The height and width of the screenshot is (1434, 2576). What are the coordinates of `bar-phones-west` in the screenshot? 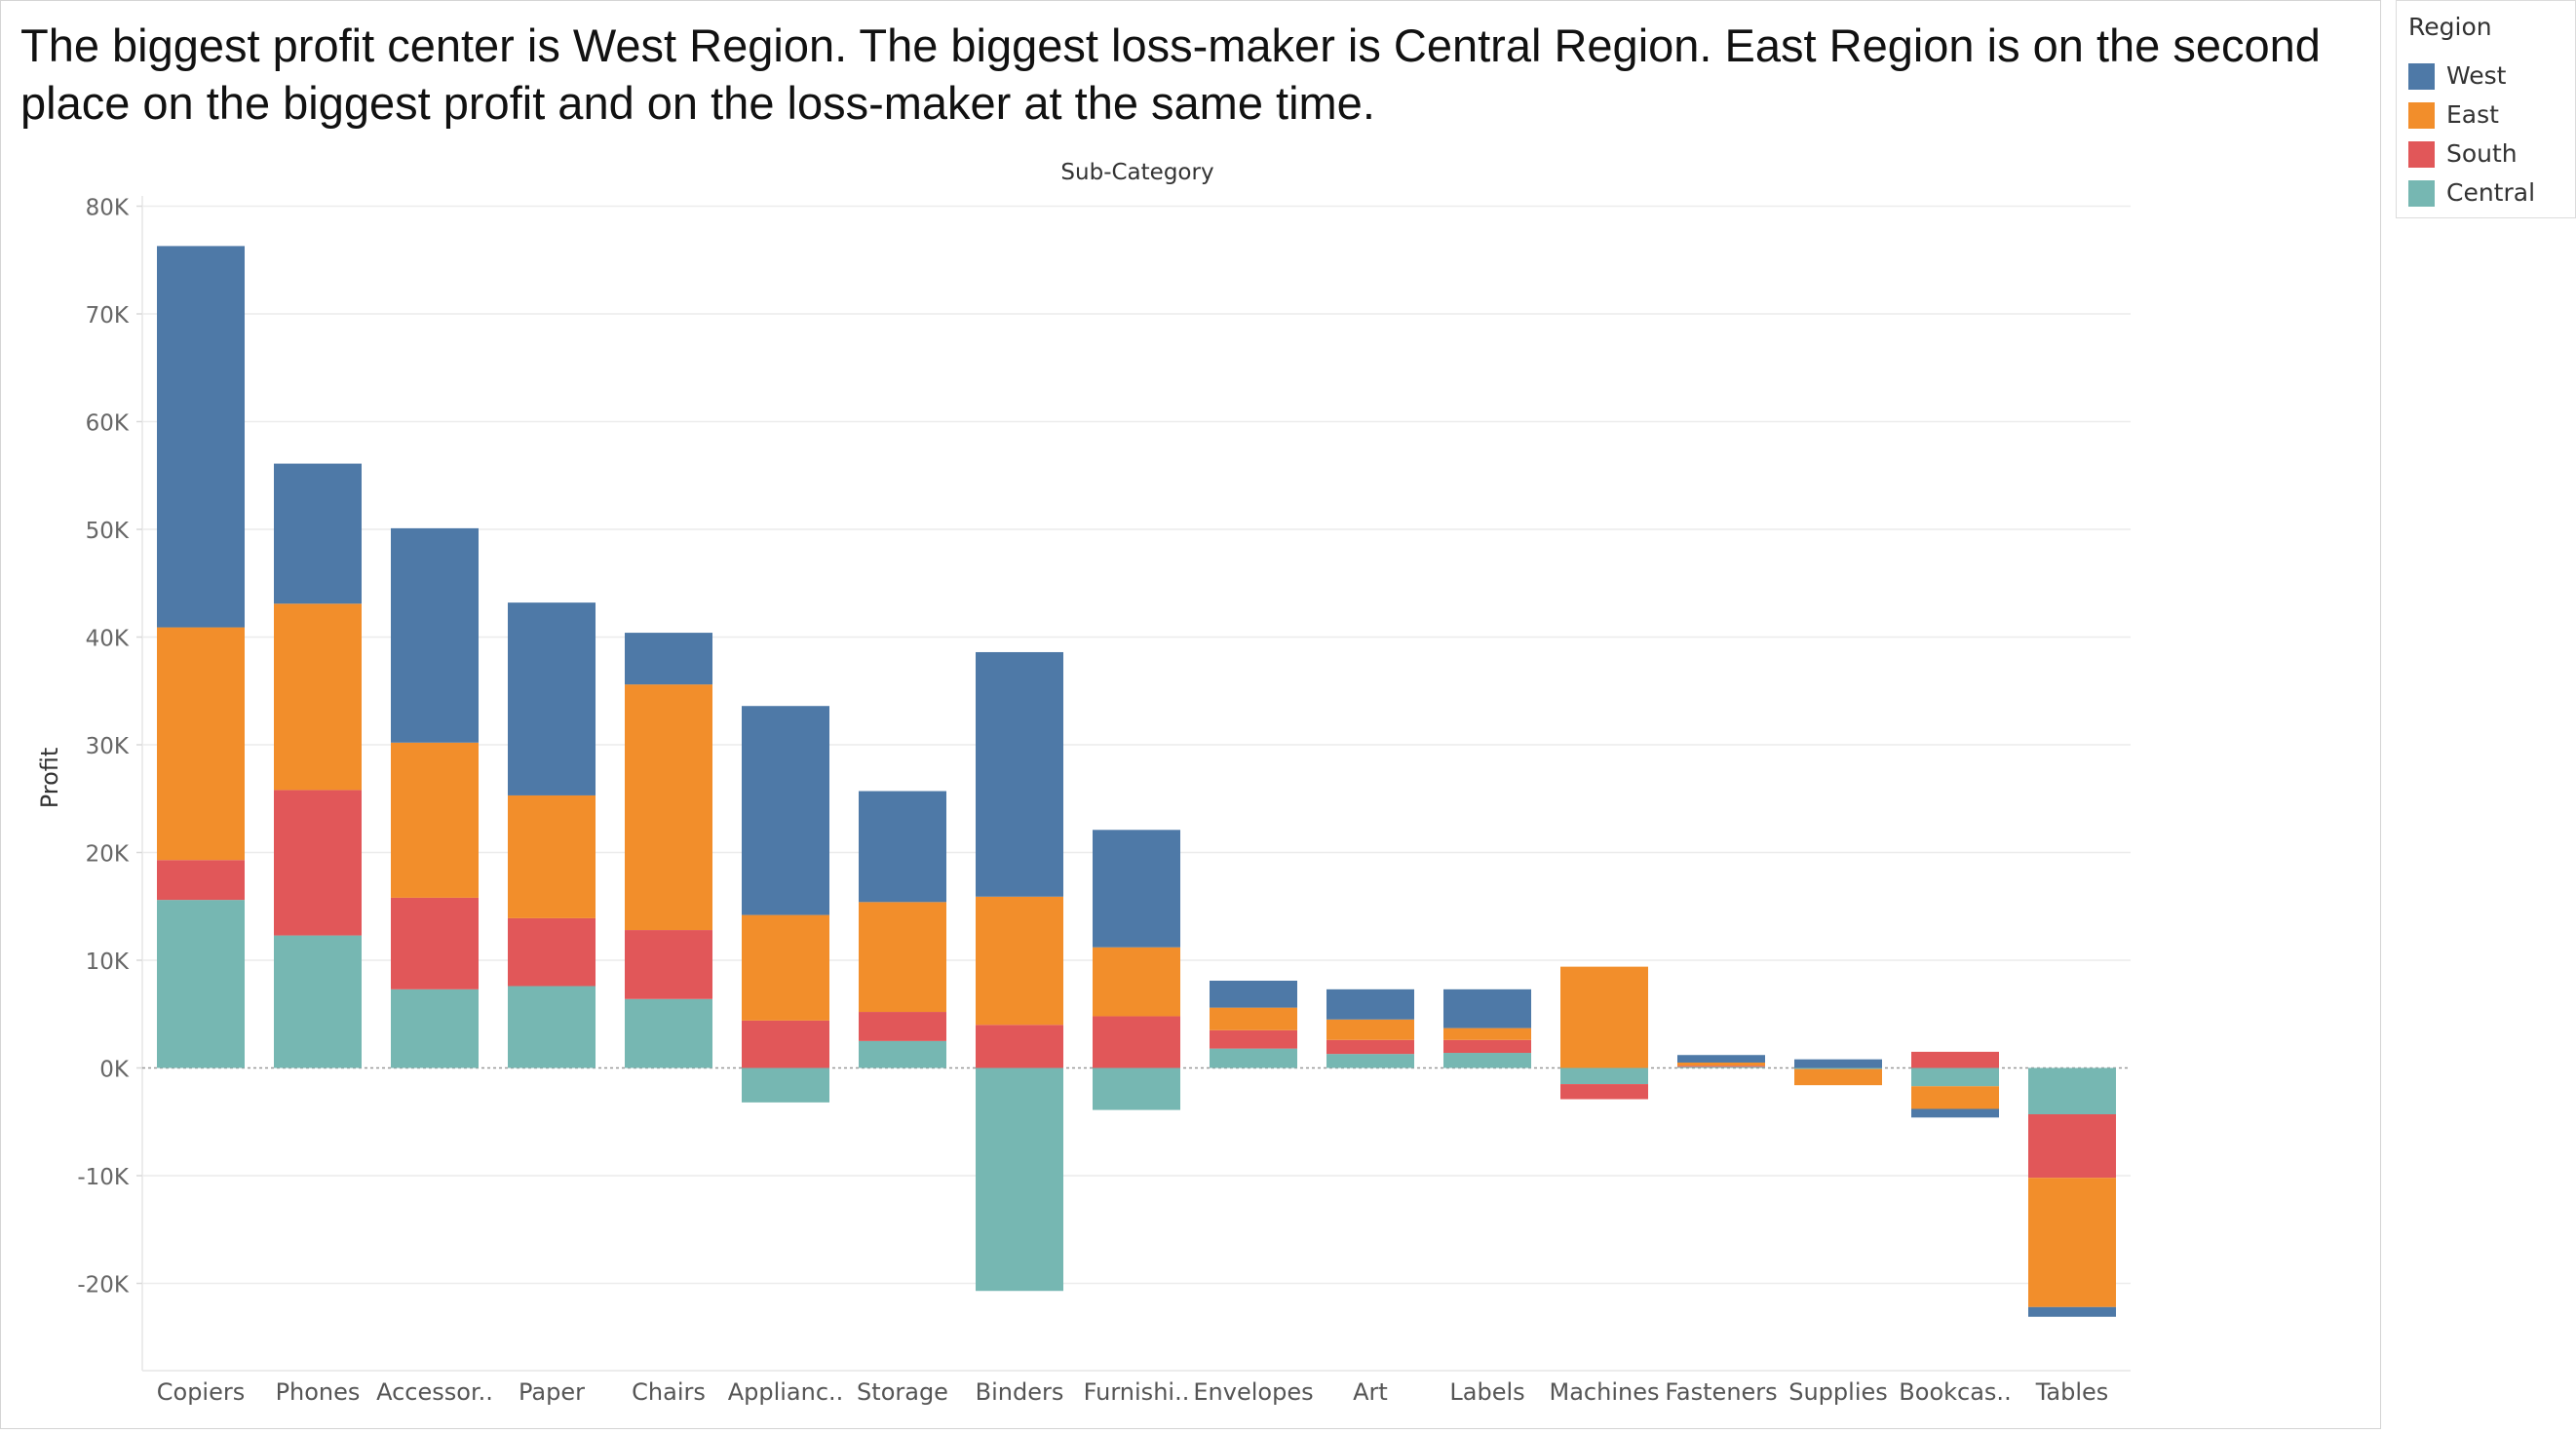 It's located at (318, 533).